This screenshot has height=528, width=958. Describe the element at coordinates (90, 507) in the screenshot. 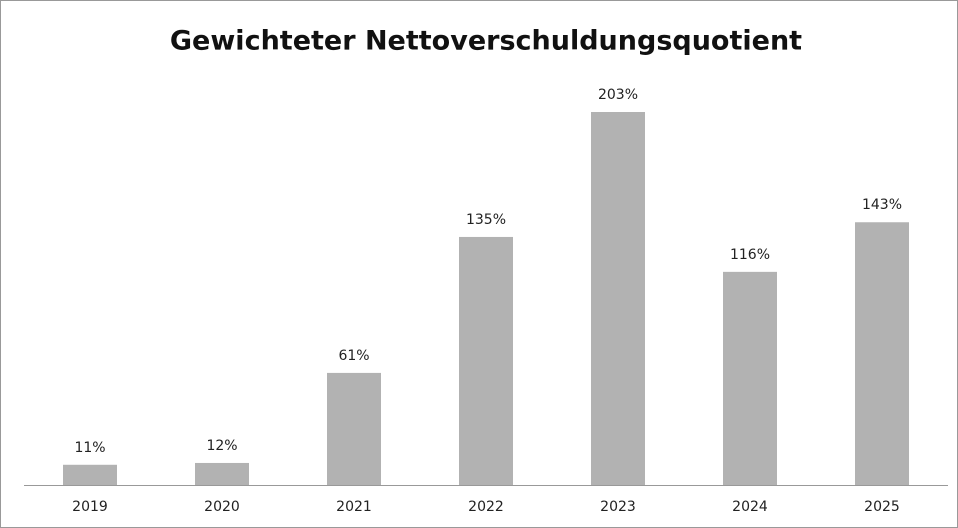

I see `x-tick-label: 2019` at that location.